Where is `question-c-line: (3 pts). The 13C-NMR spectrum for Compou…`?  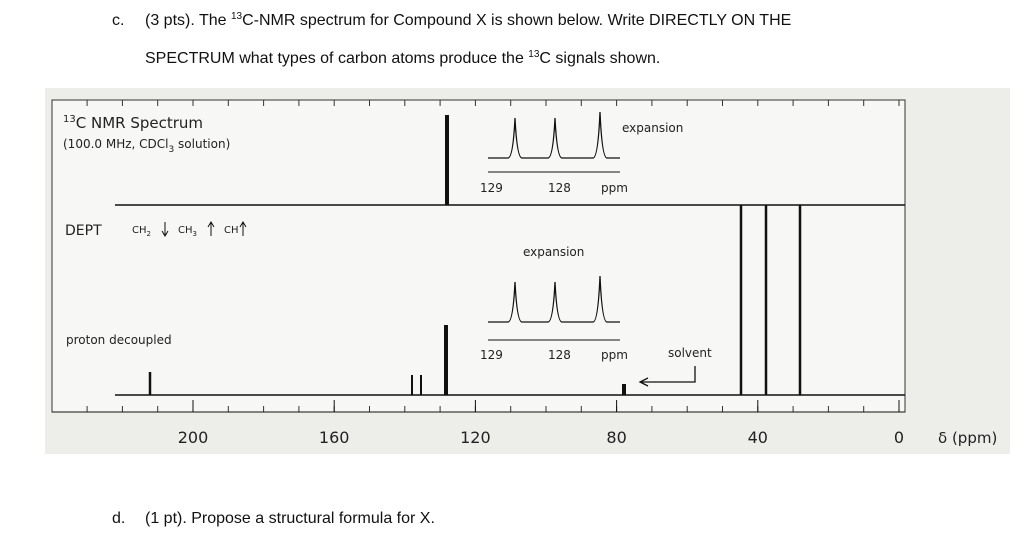
question-c-line: (3 pts). The 13C-NMR spectrum for Compou… is located at coordinates (468, 20).